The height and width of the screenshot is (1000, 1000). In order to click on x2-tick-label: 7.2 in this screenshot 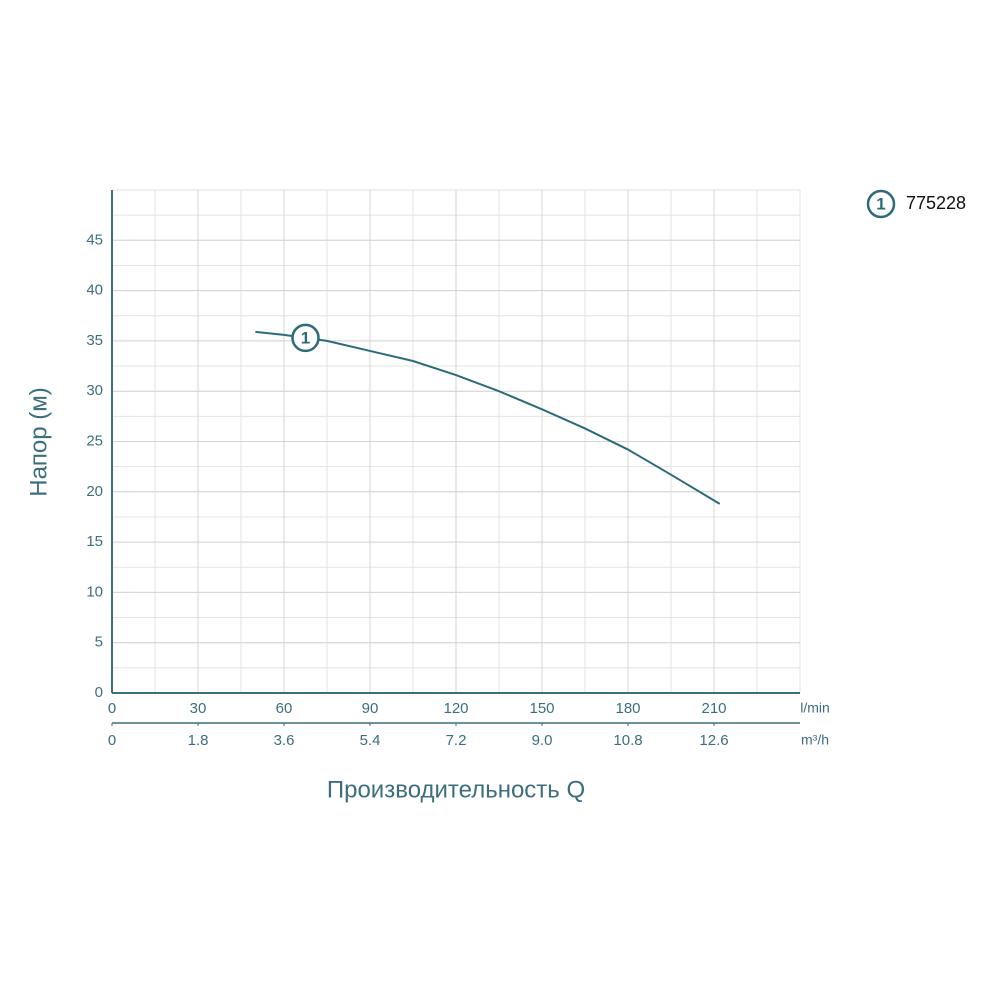, I will do `click(456, 740)`.